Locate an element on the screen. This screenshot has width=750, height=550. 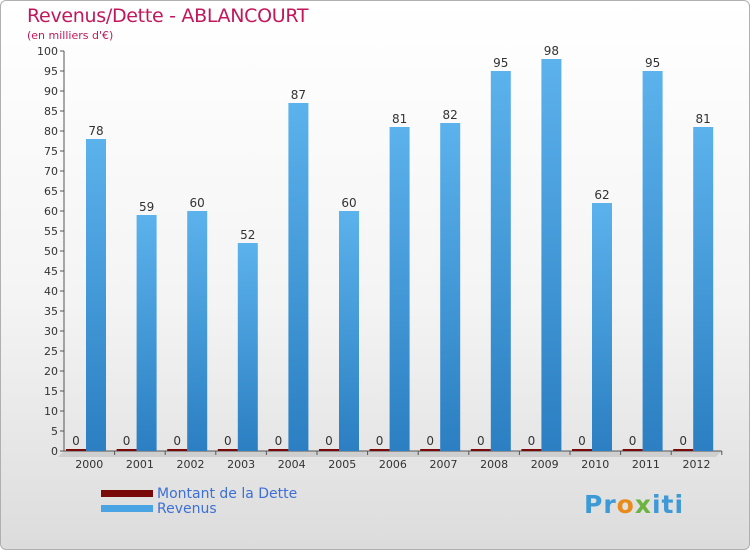
legend-item-revenus: Revenus is located at coordinates (199, 508).